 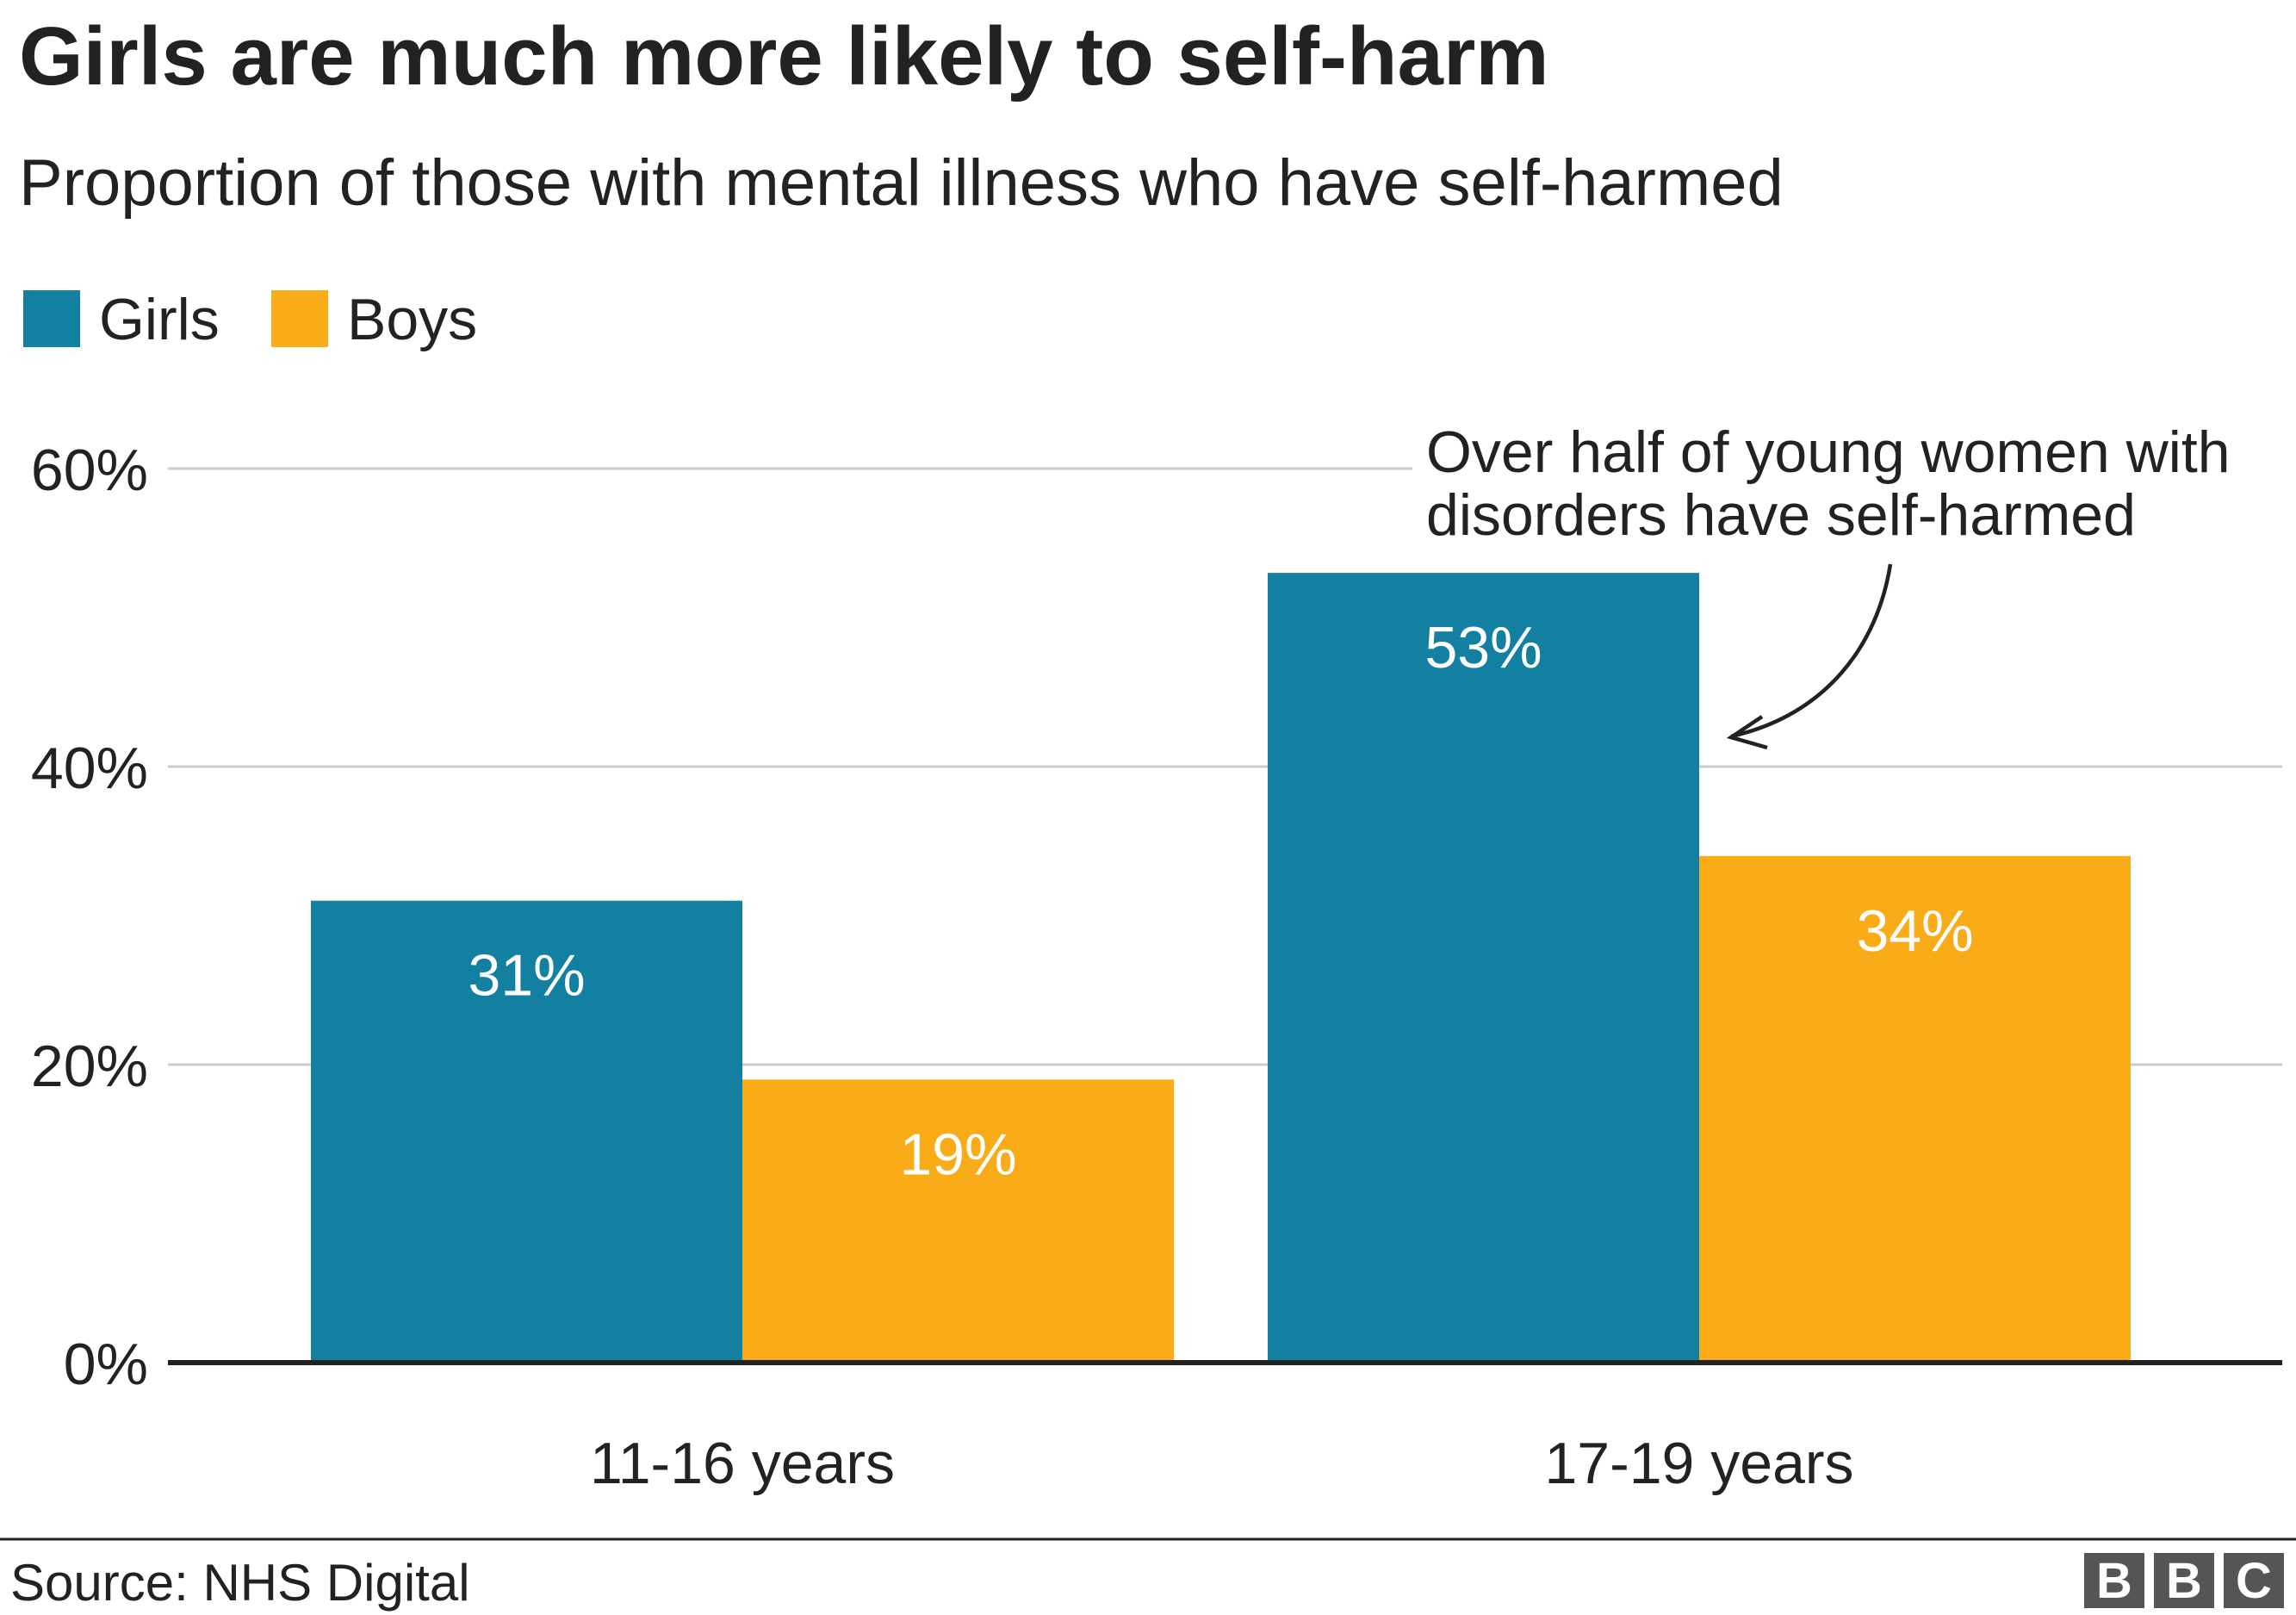 What do you see at coordinates (240, 1583) in the screenshot?
I see `source-text: Source: NHS Digital` at bounding box center [240, 1583].